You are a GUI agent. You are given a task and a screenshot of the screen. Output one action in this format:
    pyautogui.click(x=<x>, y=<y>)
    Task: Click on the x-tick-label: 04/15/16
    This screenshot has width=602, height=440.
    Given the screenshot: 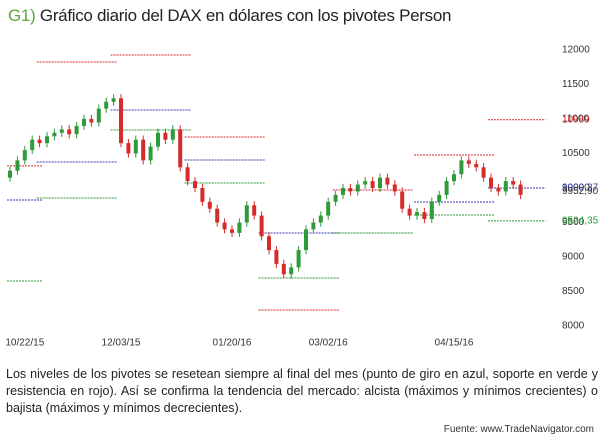 What is the action you would take?
    pyautogui.click(x=454, y=343)
    